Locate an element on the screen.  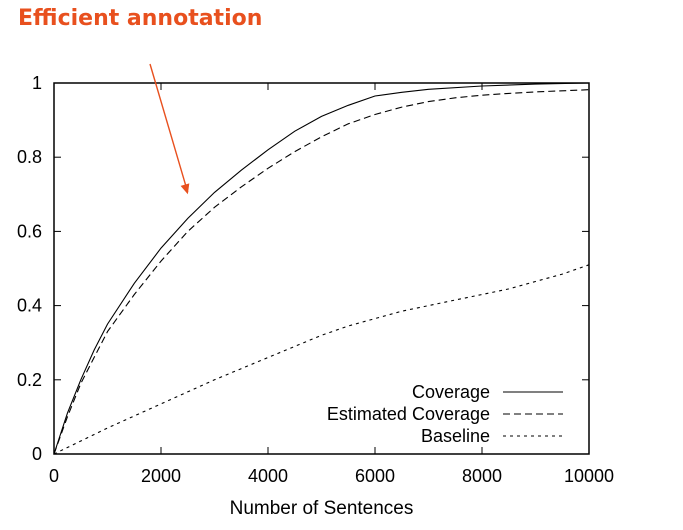
x-tick-label: 6000 is located at coordinates (375, 476).